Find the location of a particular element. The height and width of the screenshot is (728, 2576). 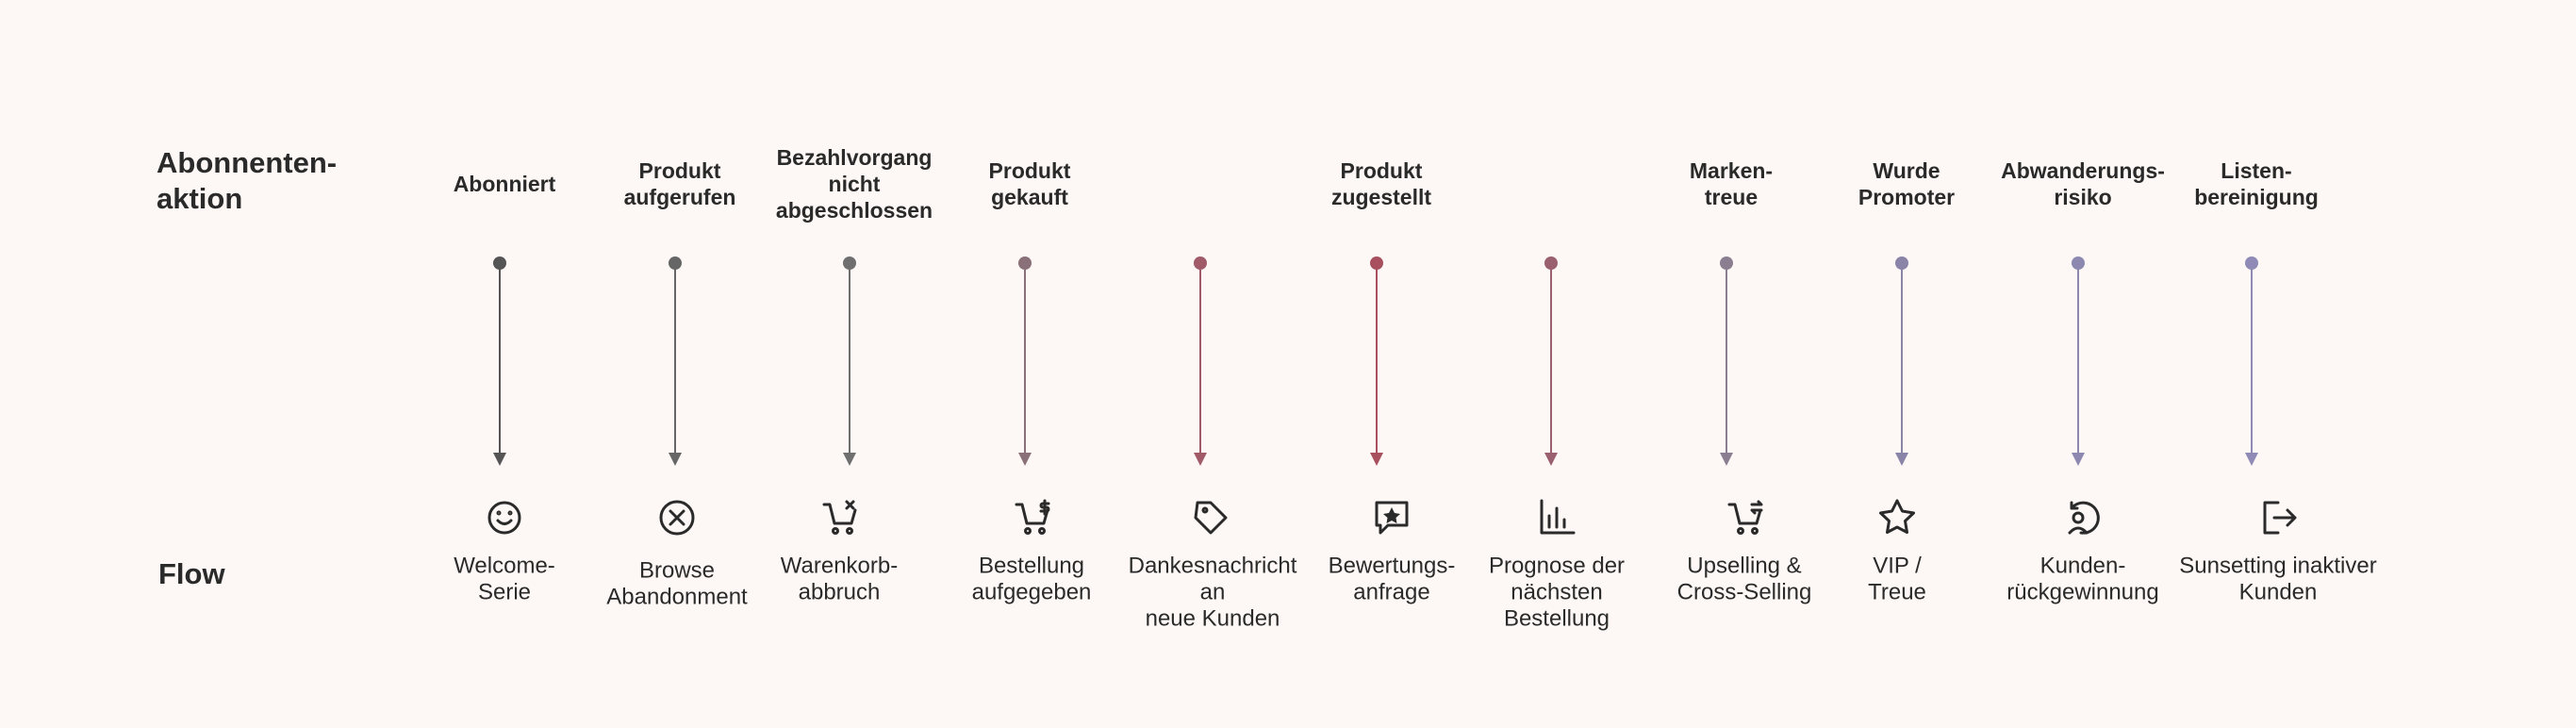

action-label: abgeschlossen is located at coordinates (854, 210).